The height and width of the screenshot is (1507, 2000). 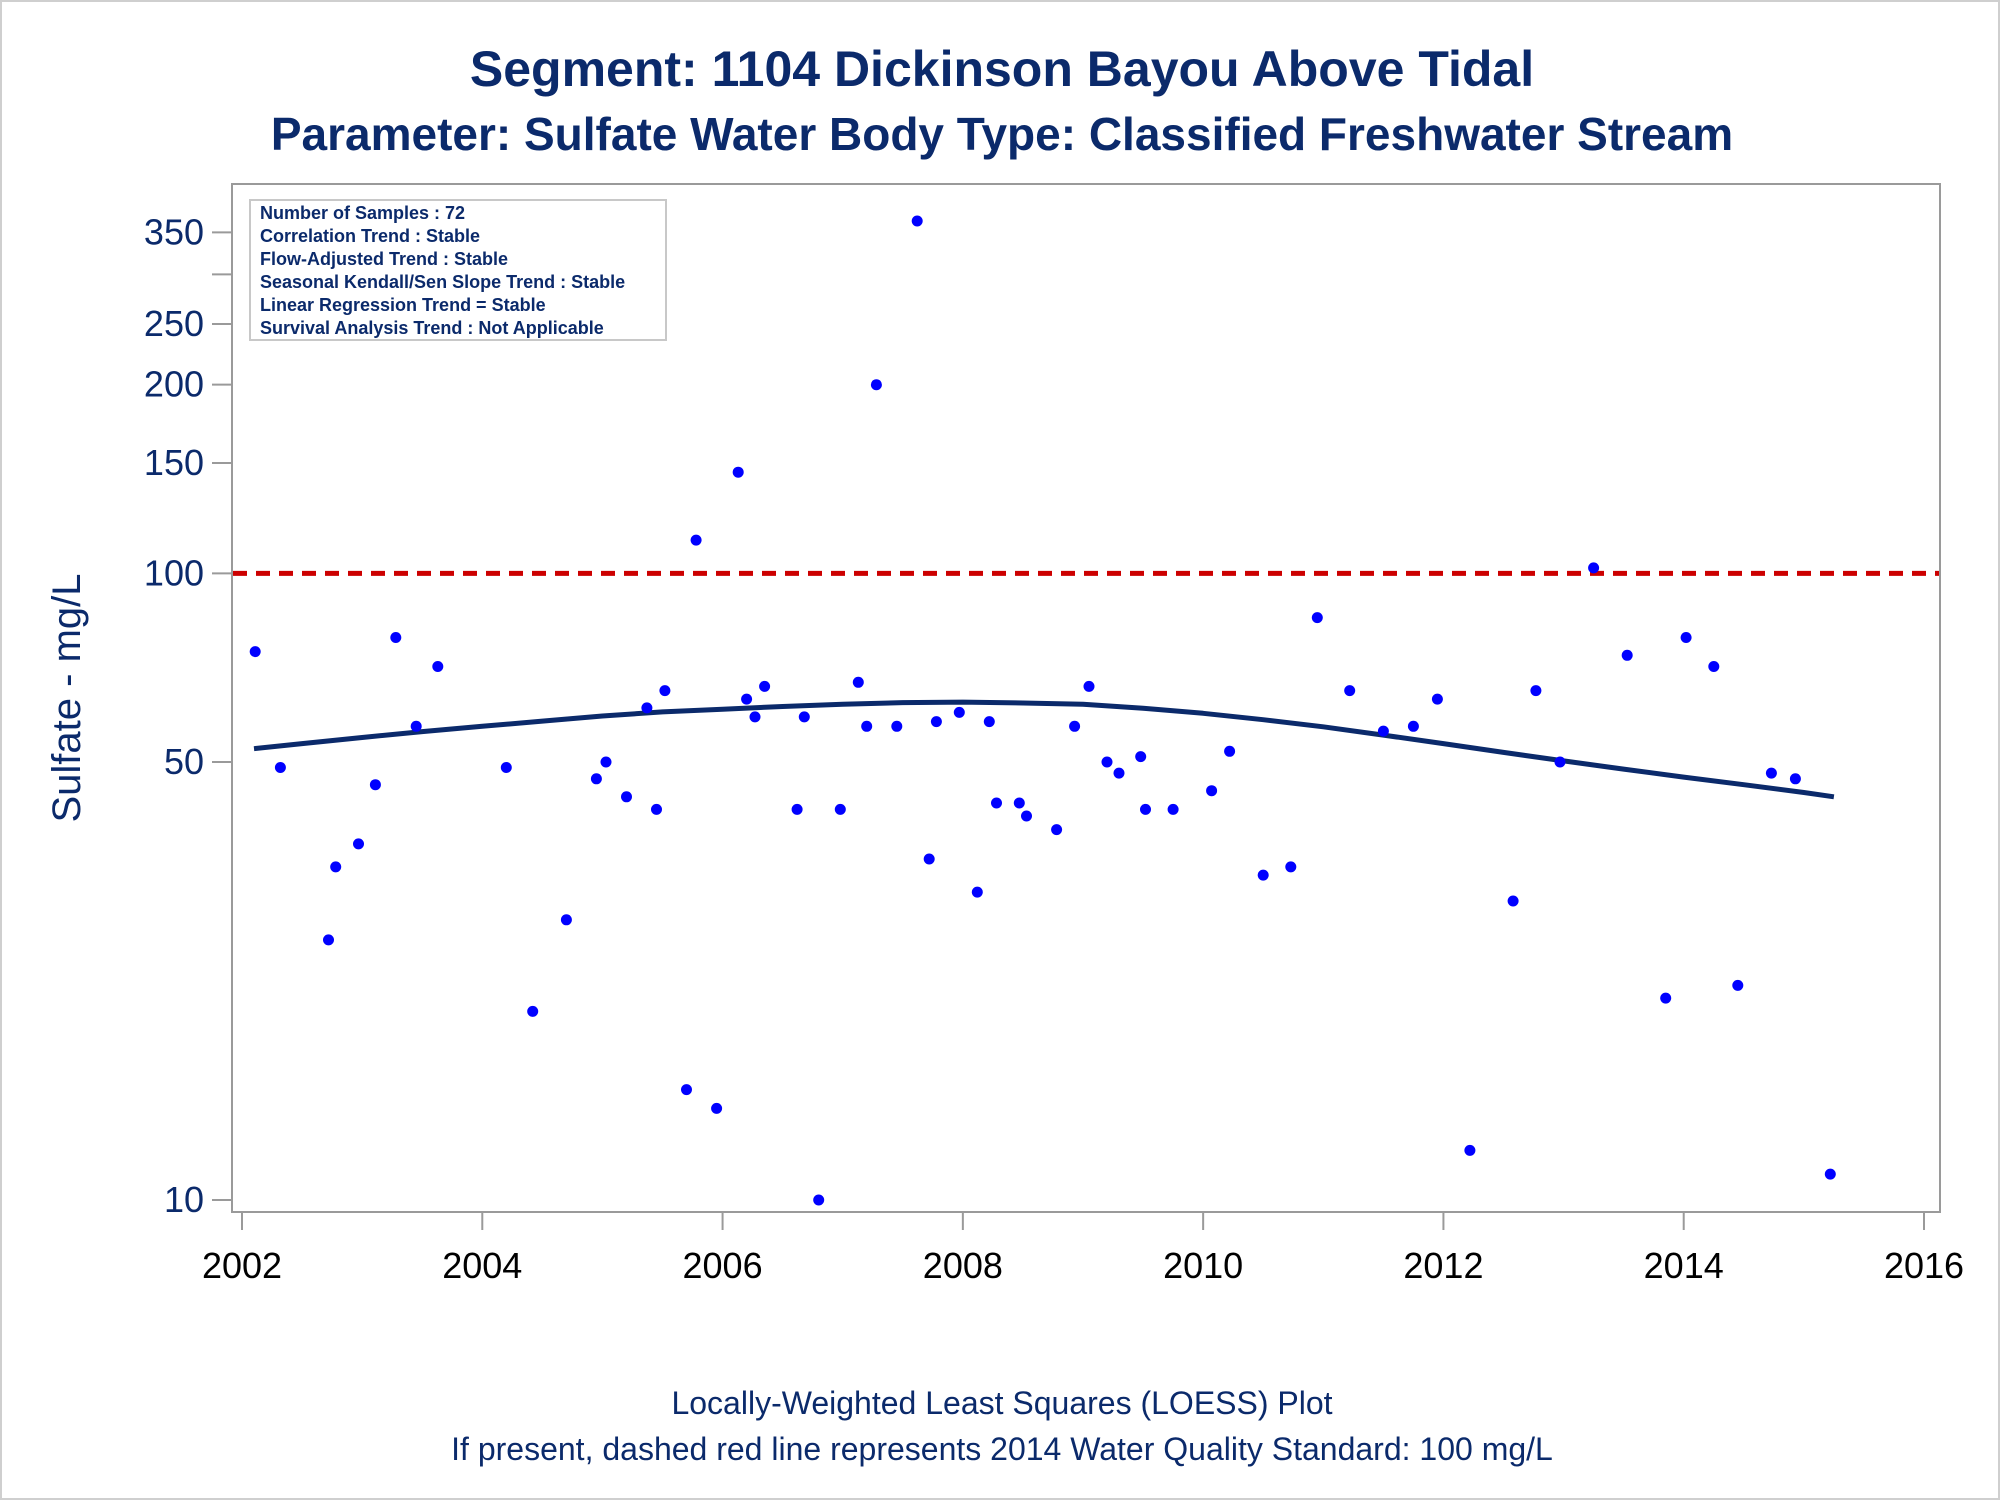 What do you see at coordinates (188, 715) in the screenshot?
I see `y-axis: 10 50 100 150 200 250 350` at bounding box center [188, 715].